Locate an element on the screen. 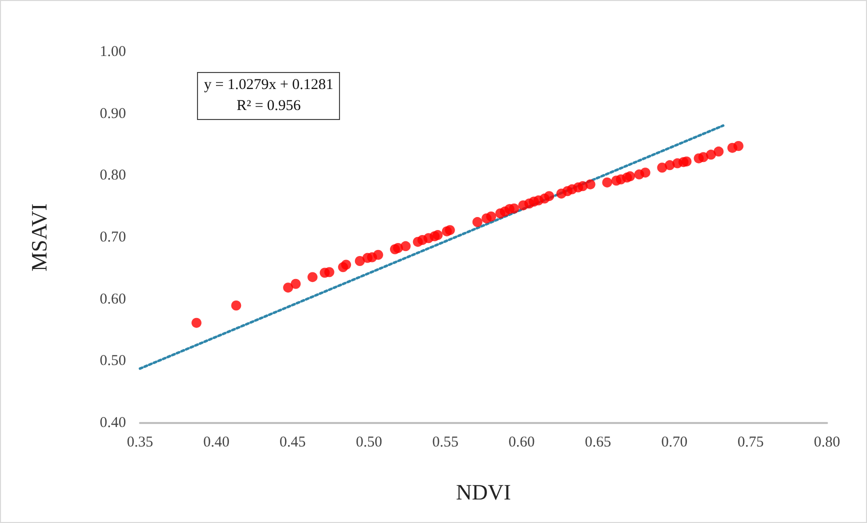 The width and height of the screenshot is (867, 523). x-tick-label: 0.70 is located at coordinates (674, 442).